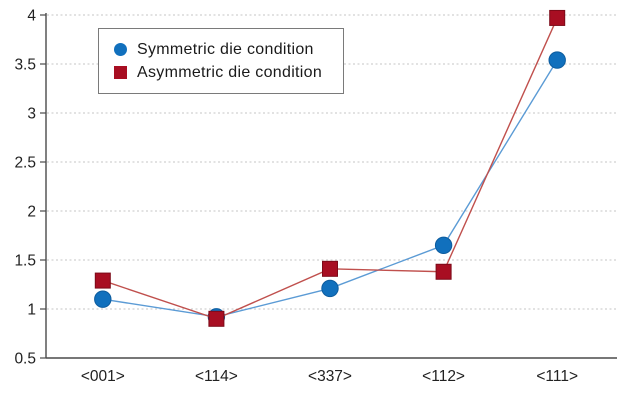 The height and width of the screenshot is (401, 625). I want to click on y-tick-label: 2, so click(31, 212).